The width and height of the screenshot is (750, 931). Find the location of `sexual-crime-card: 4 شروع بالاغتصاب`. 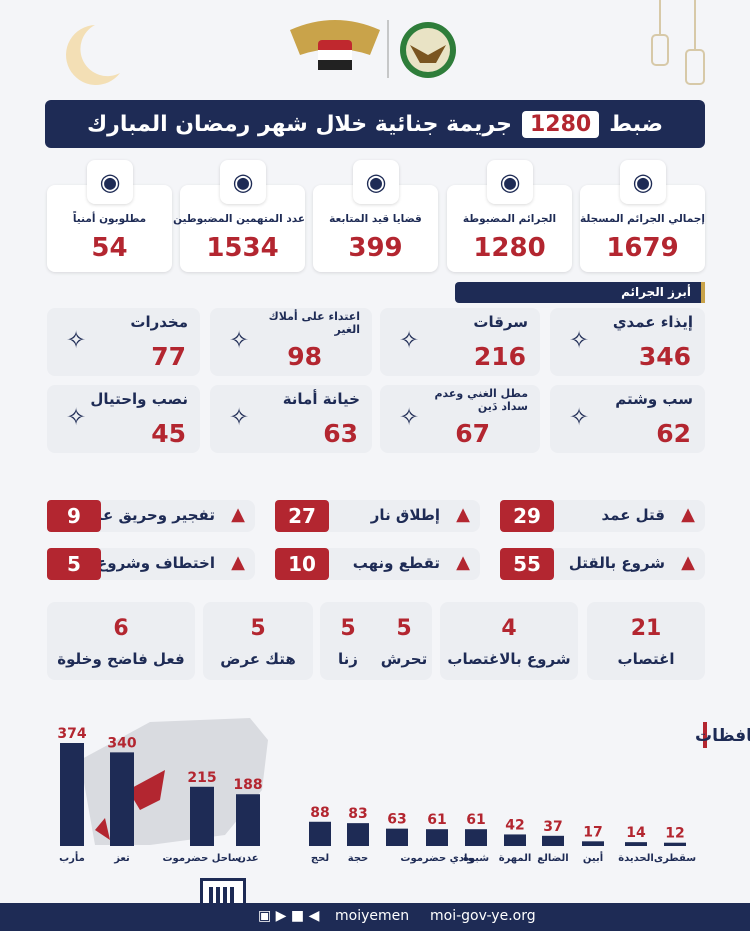

sexual-crime-card: 4 شروع بالاغتصاب is located at coordinates (509, 641).